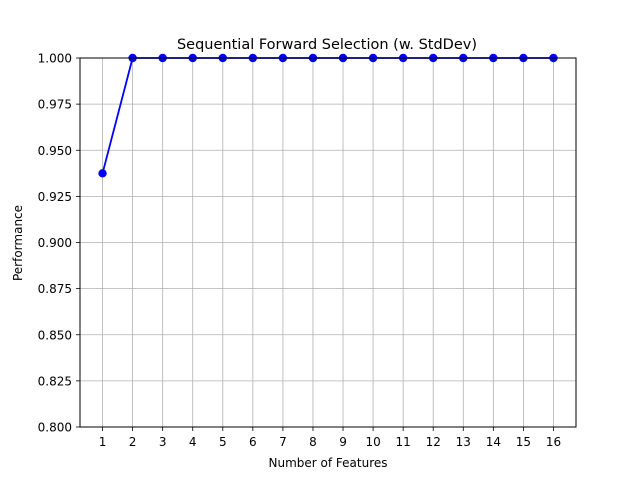  What do you see at coordinates (55, 243) in the screenshot?
I see `y-tick-label: 0.900` at bounding box center [55, 243].